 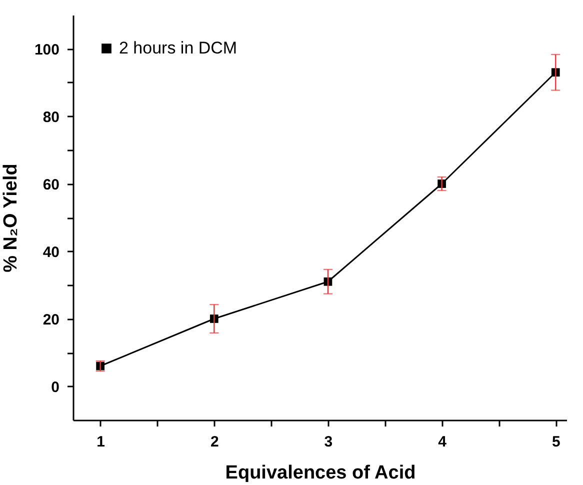 I want to click on x-tick-label: 3, so click(x=328, y=442).